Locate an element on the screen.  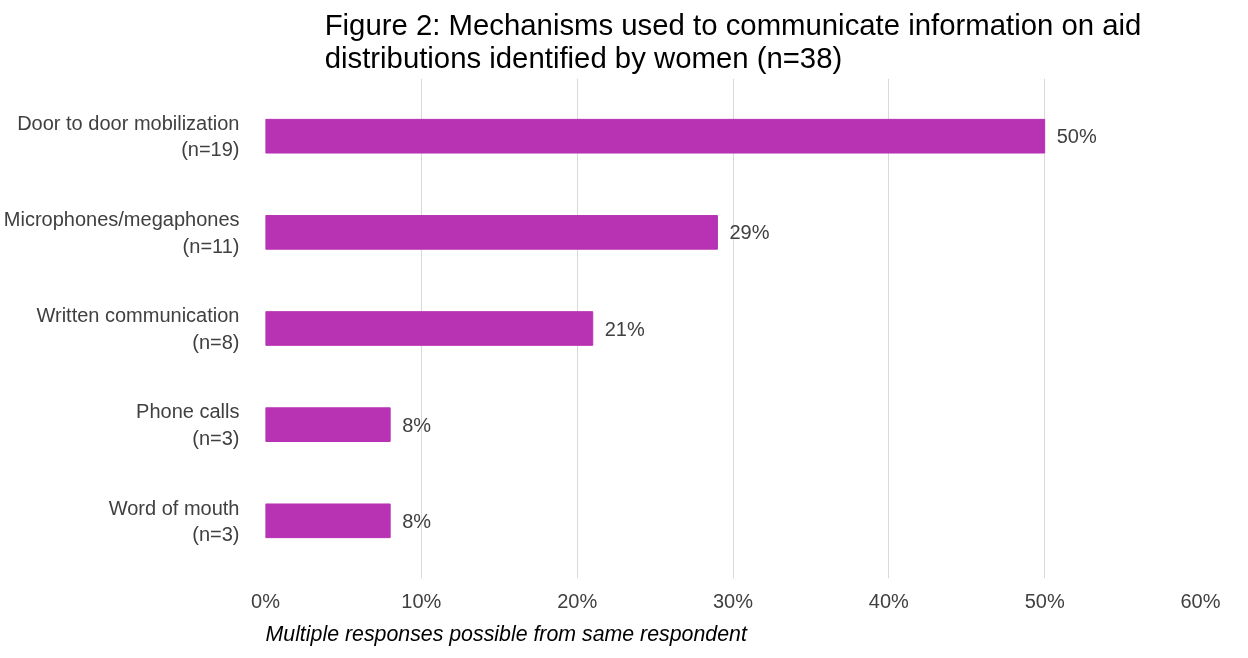
y-tick-label: Word of mouth (n=3) is located at coordinates (174, 521).